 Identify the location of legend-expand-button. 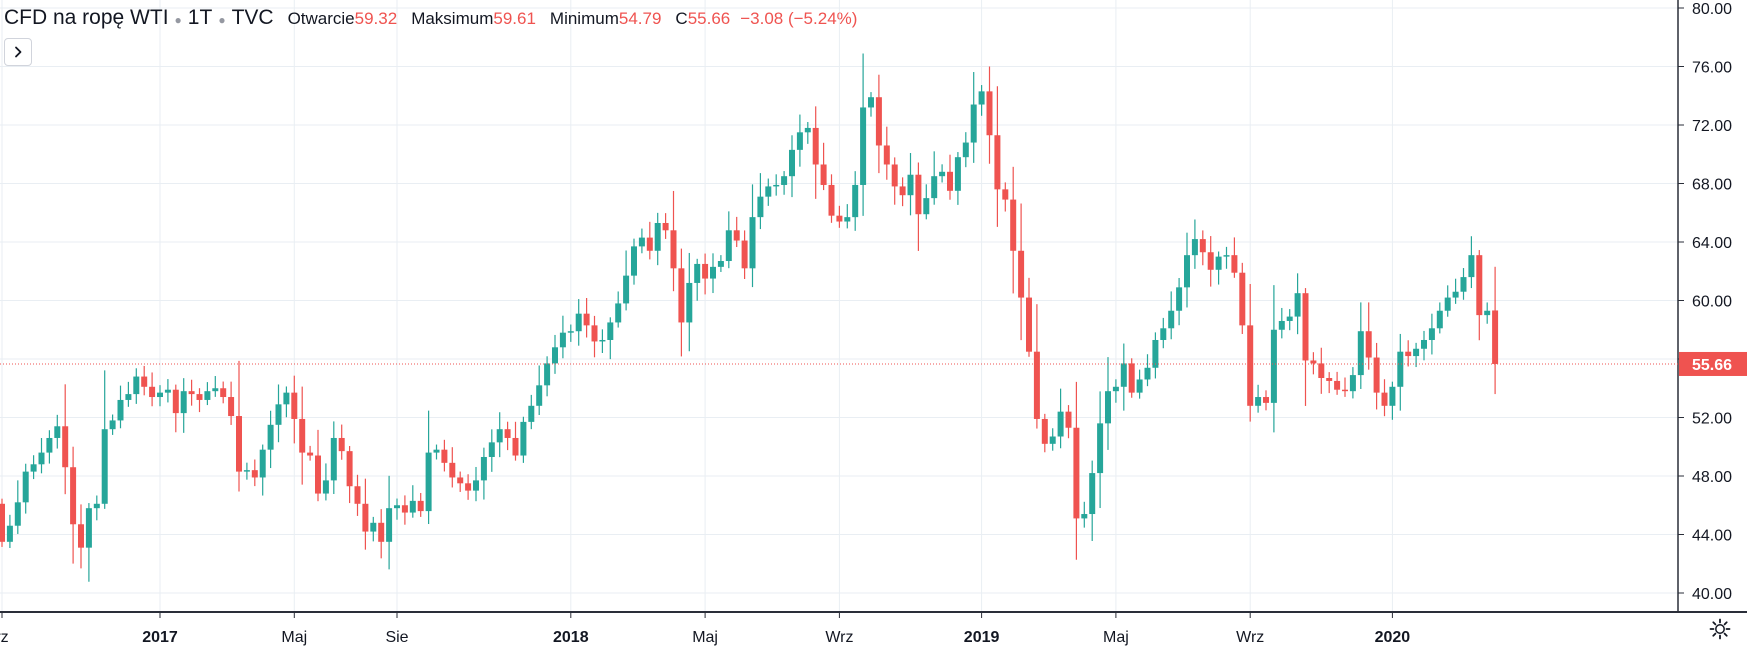
(18, 52).